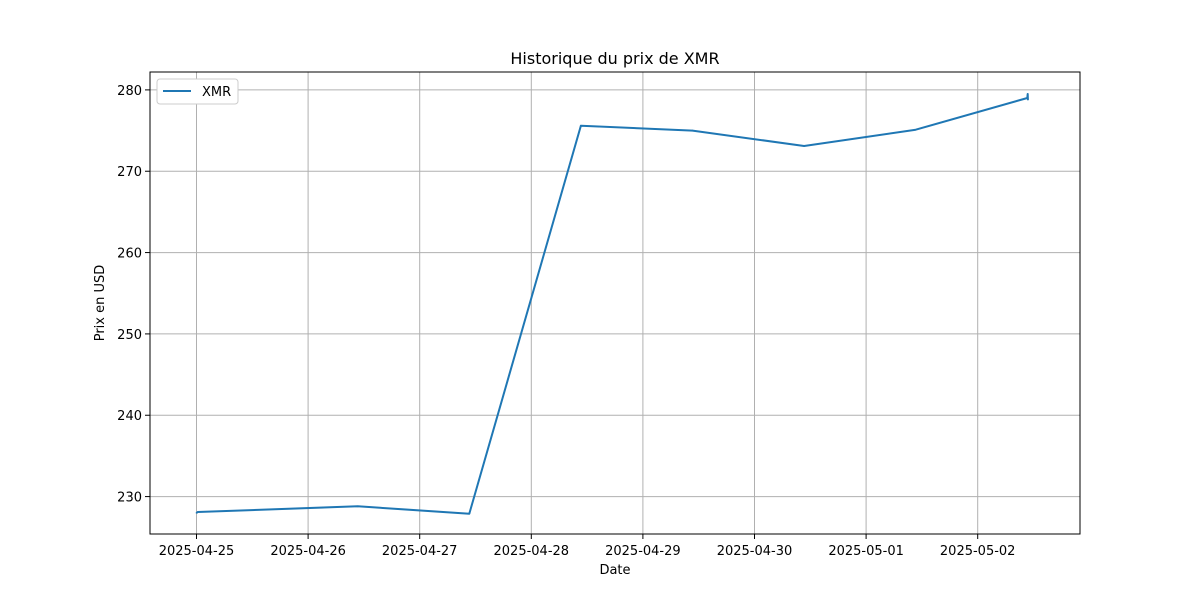  What do you see at coordinates (308, 551) in the screenshot?
I see `x-tick-label: 2025-04-26` at bounding box center [308, 551].